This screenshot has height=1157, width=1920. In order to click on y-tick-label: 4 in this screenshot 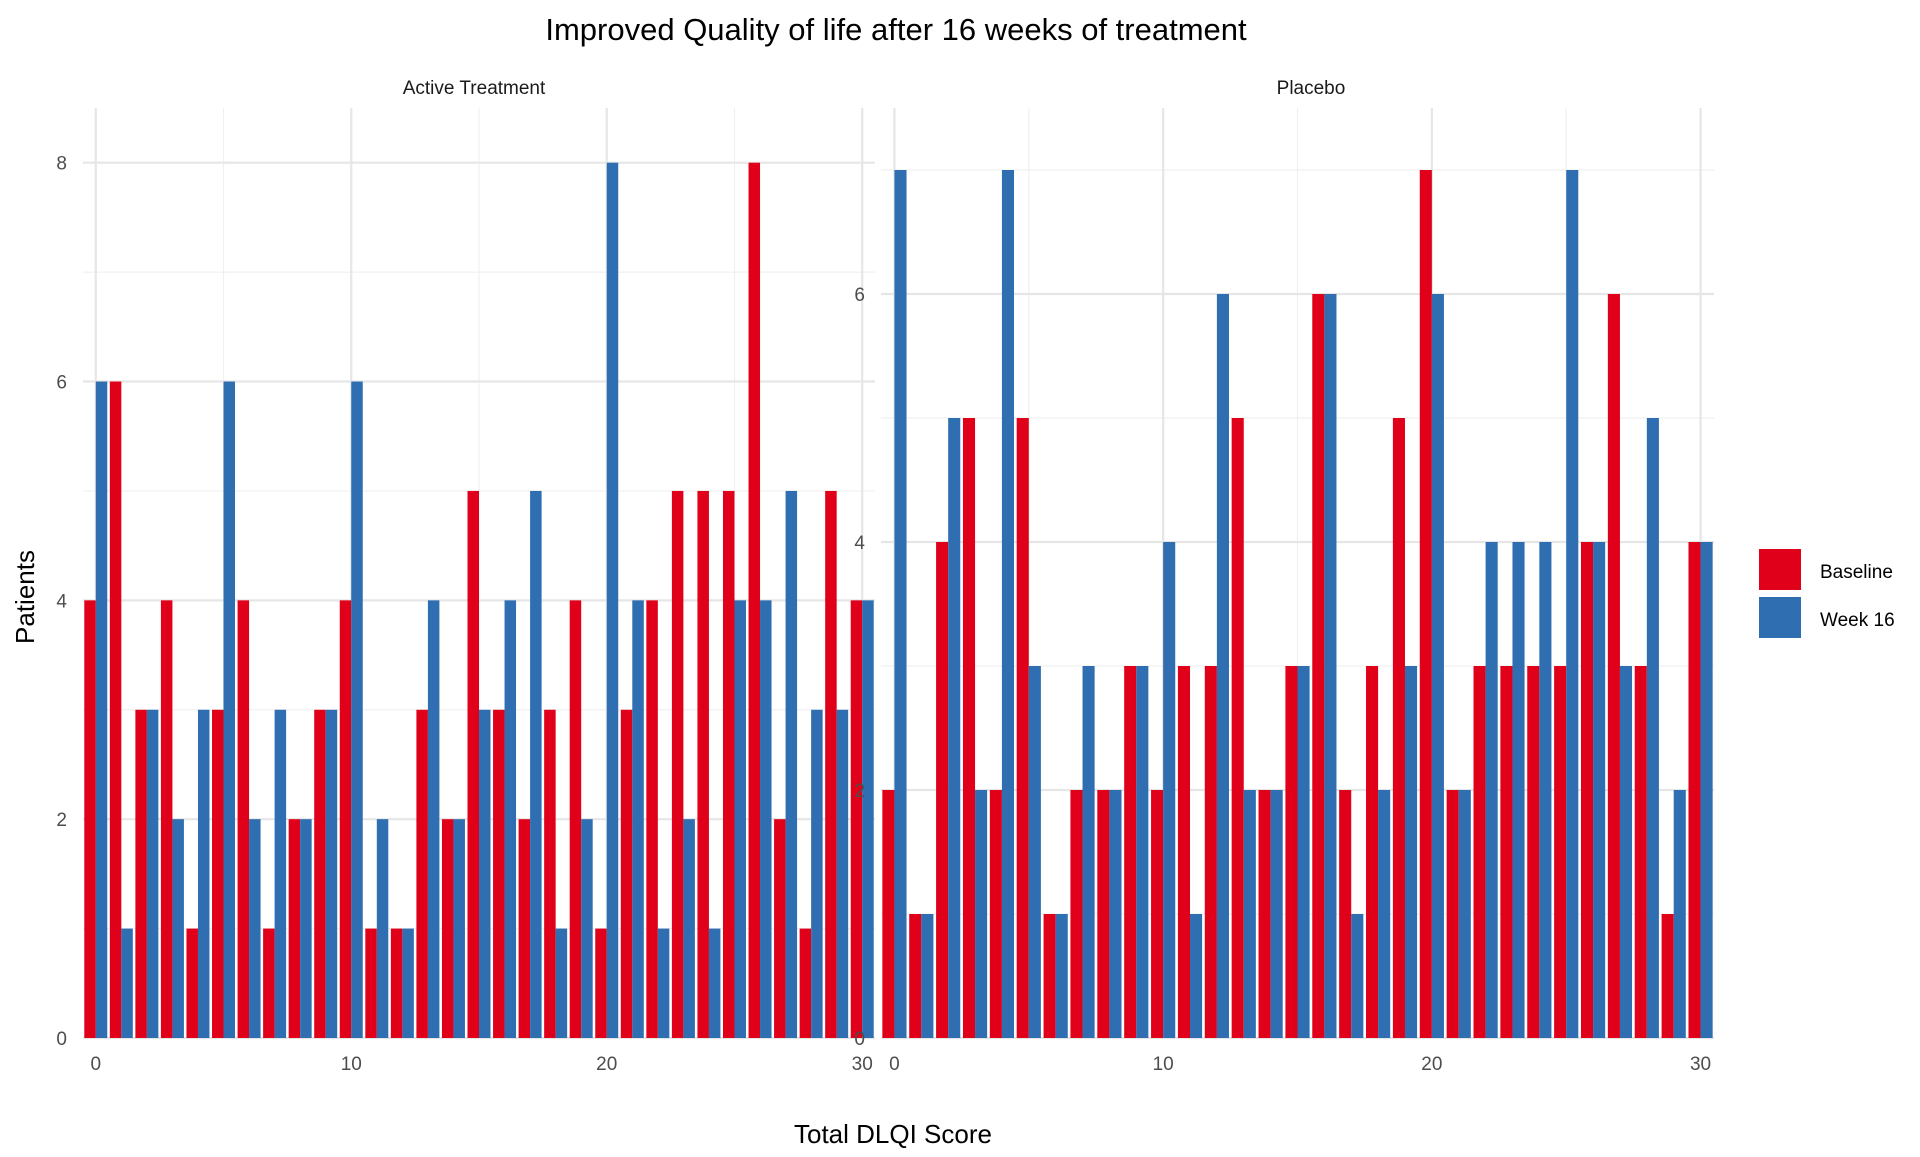, I will do `click(61, 601)`.